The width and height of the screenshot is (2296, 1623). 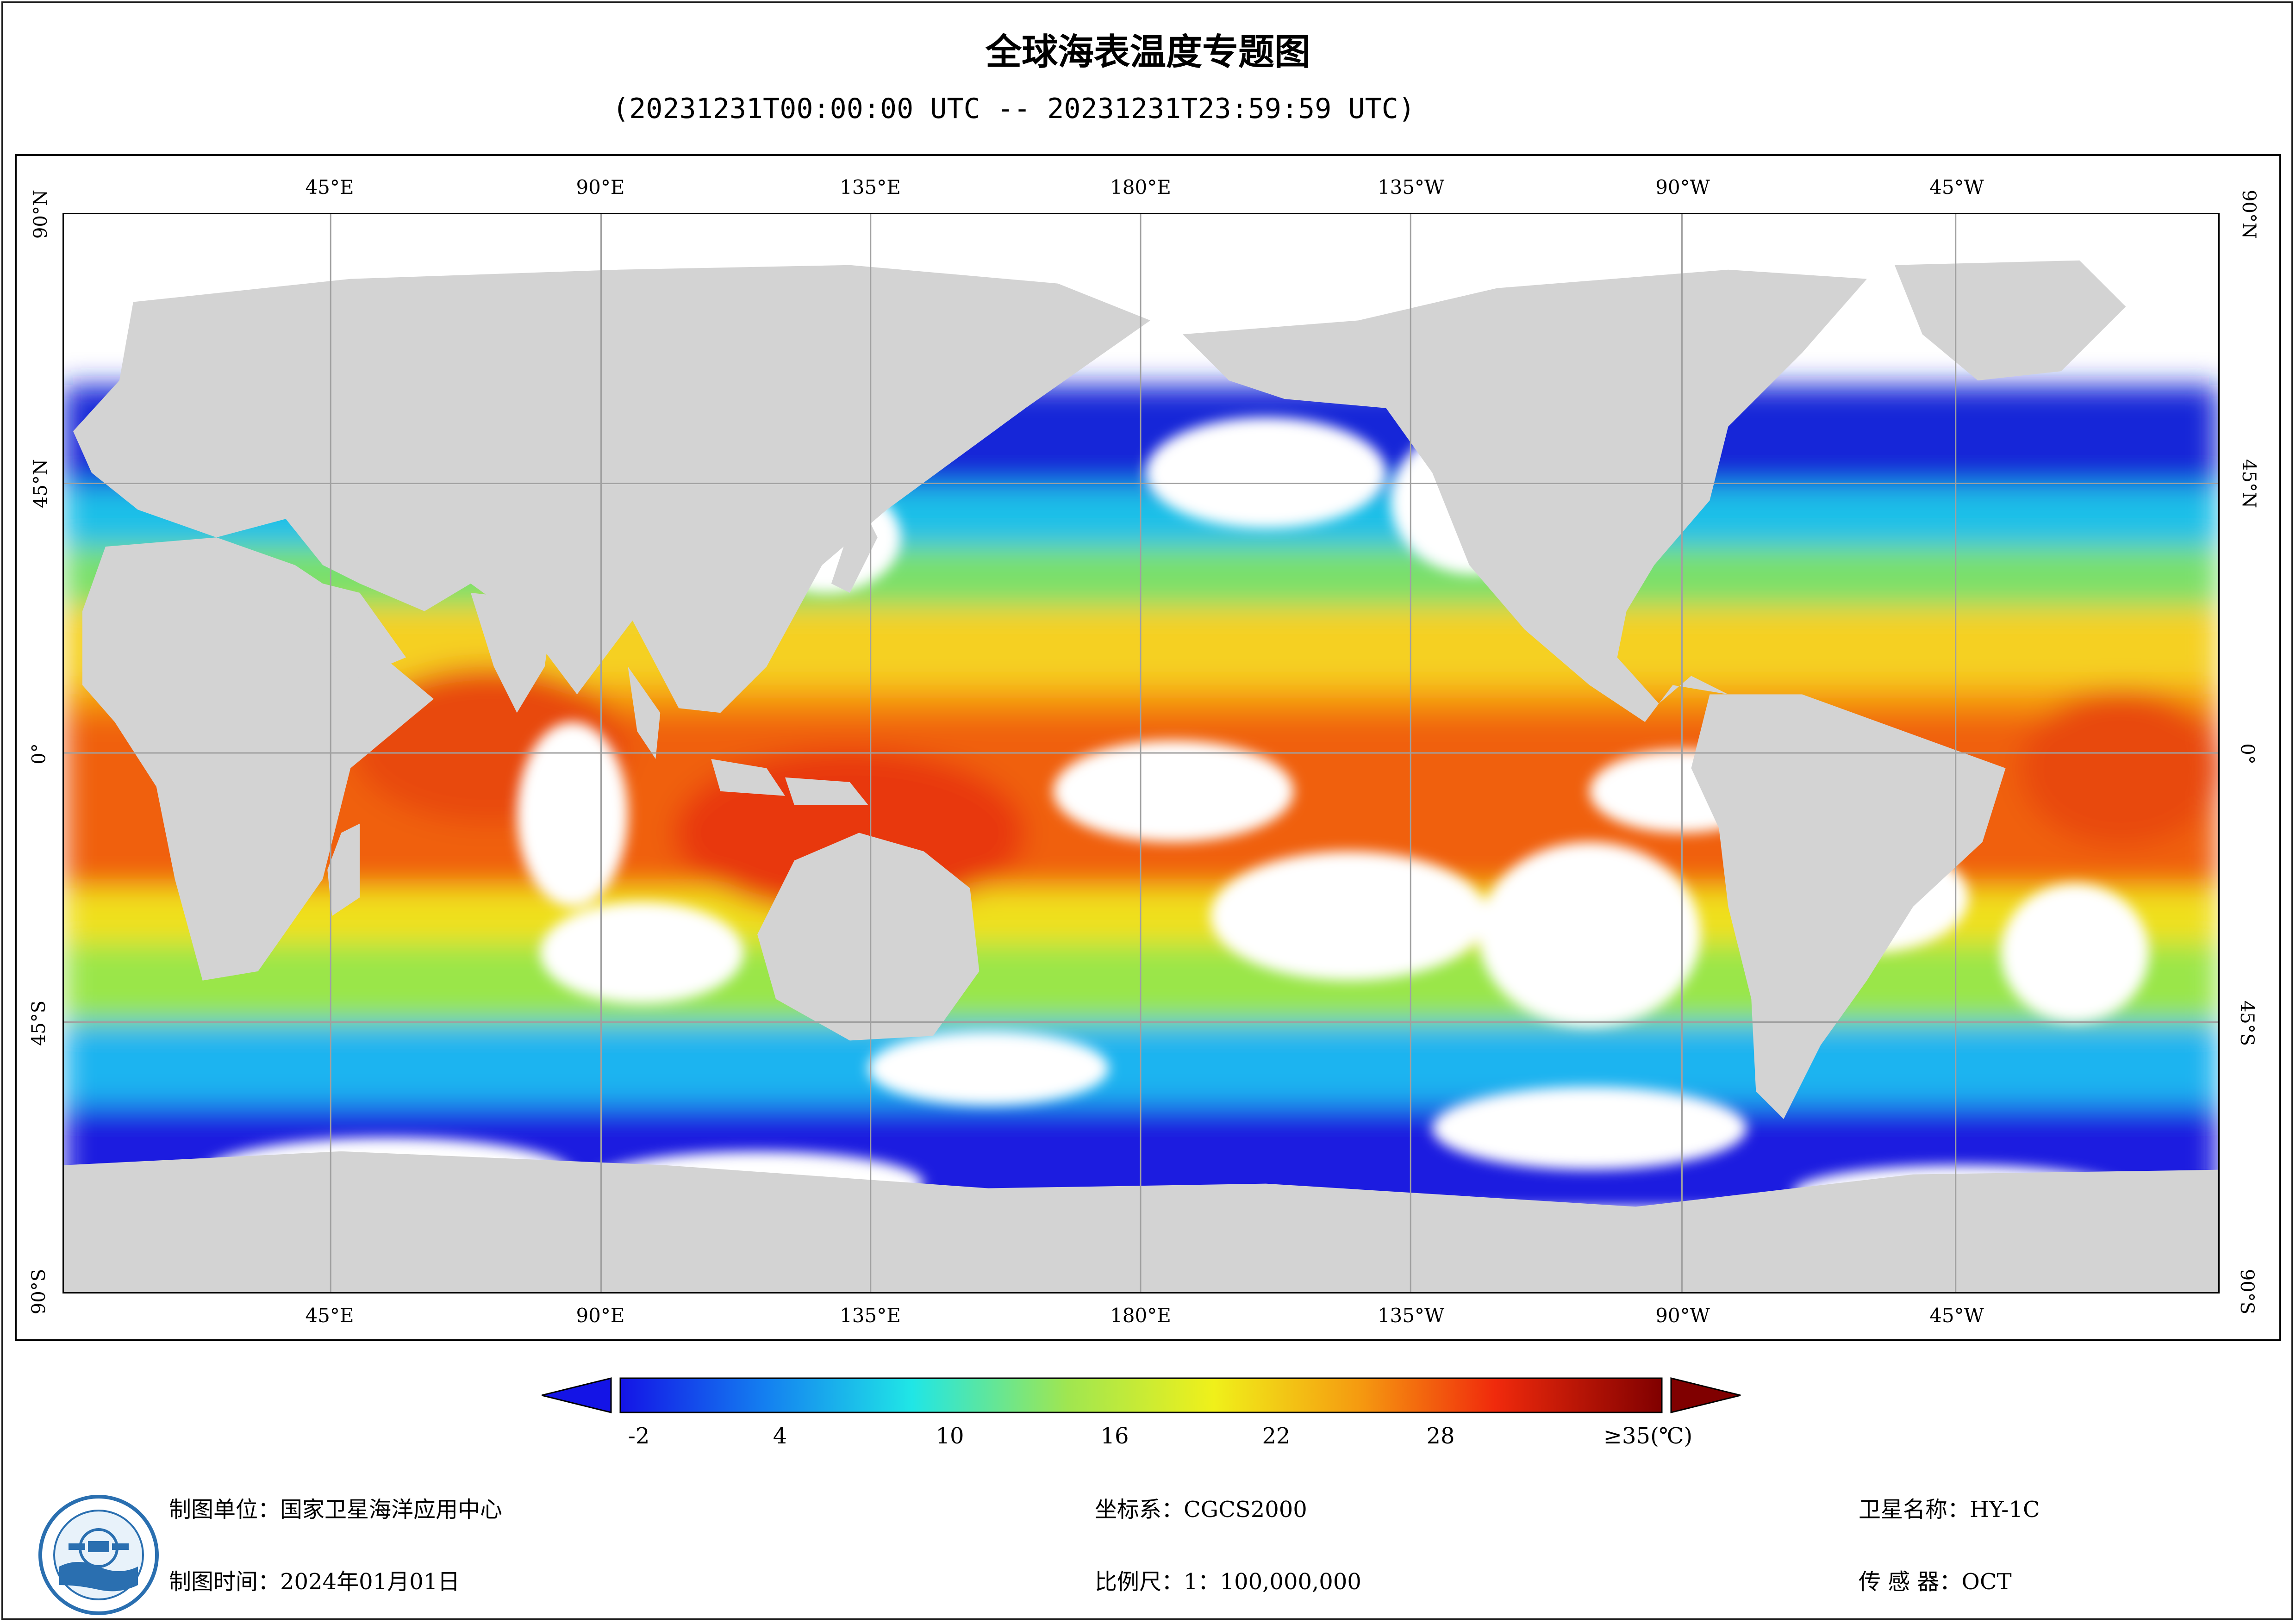 What do you see at coordinates (2247, 1023) in the screenshot?
I see `lat-label-right-45s: 45°S` at bounding box center [2247, 1023].